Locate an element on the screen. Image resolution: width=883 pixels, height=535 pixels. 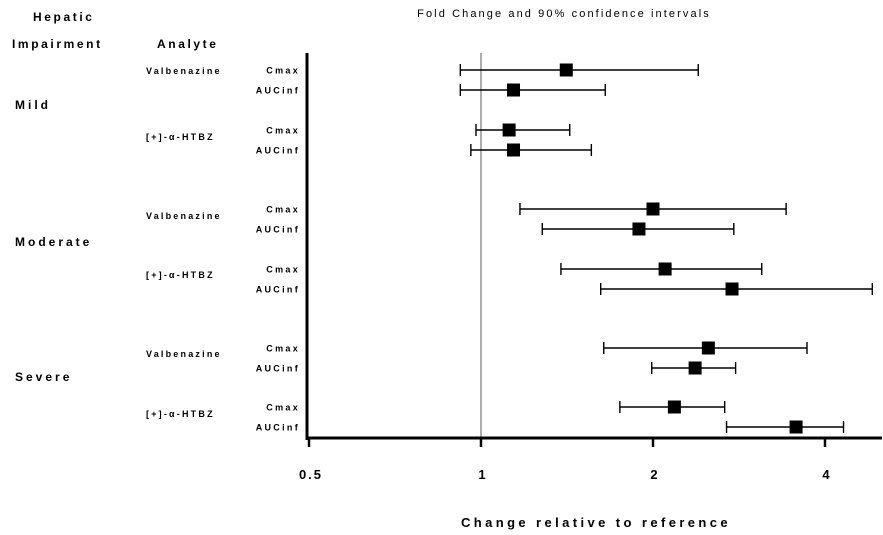
header-impairment: Impairment is located at coordinates (57, 44).